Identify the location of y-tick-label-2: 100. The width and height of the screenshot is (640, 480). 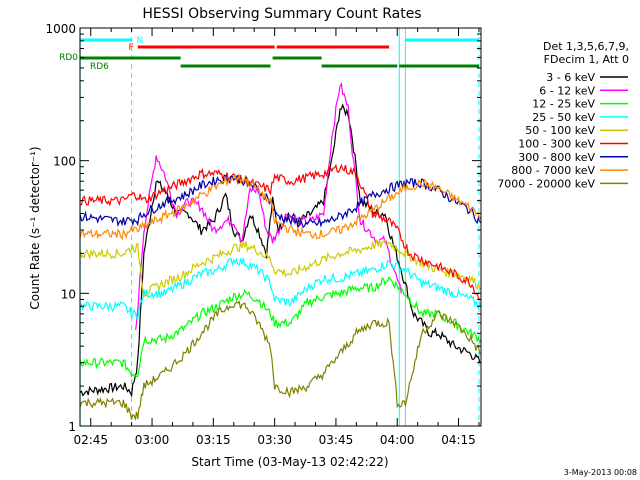
(64, 162).